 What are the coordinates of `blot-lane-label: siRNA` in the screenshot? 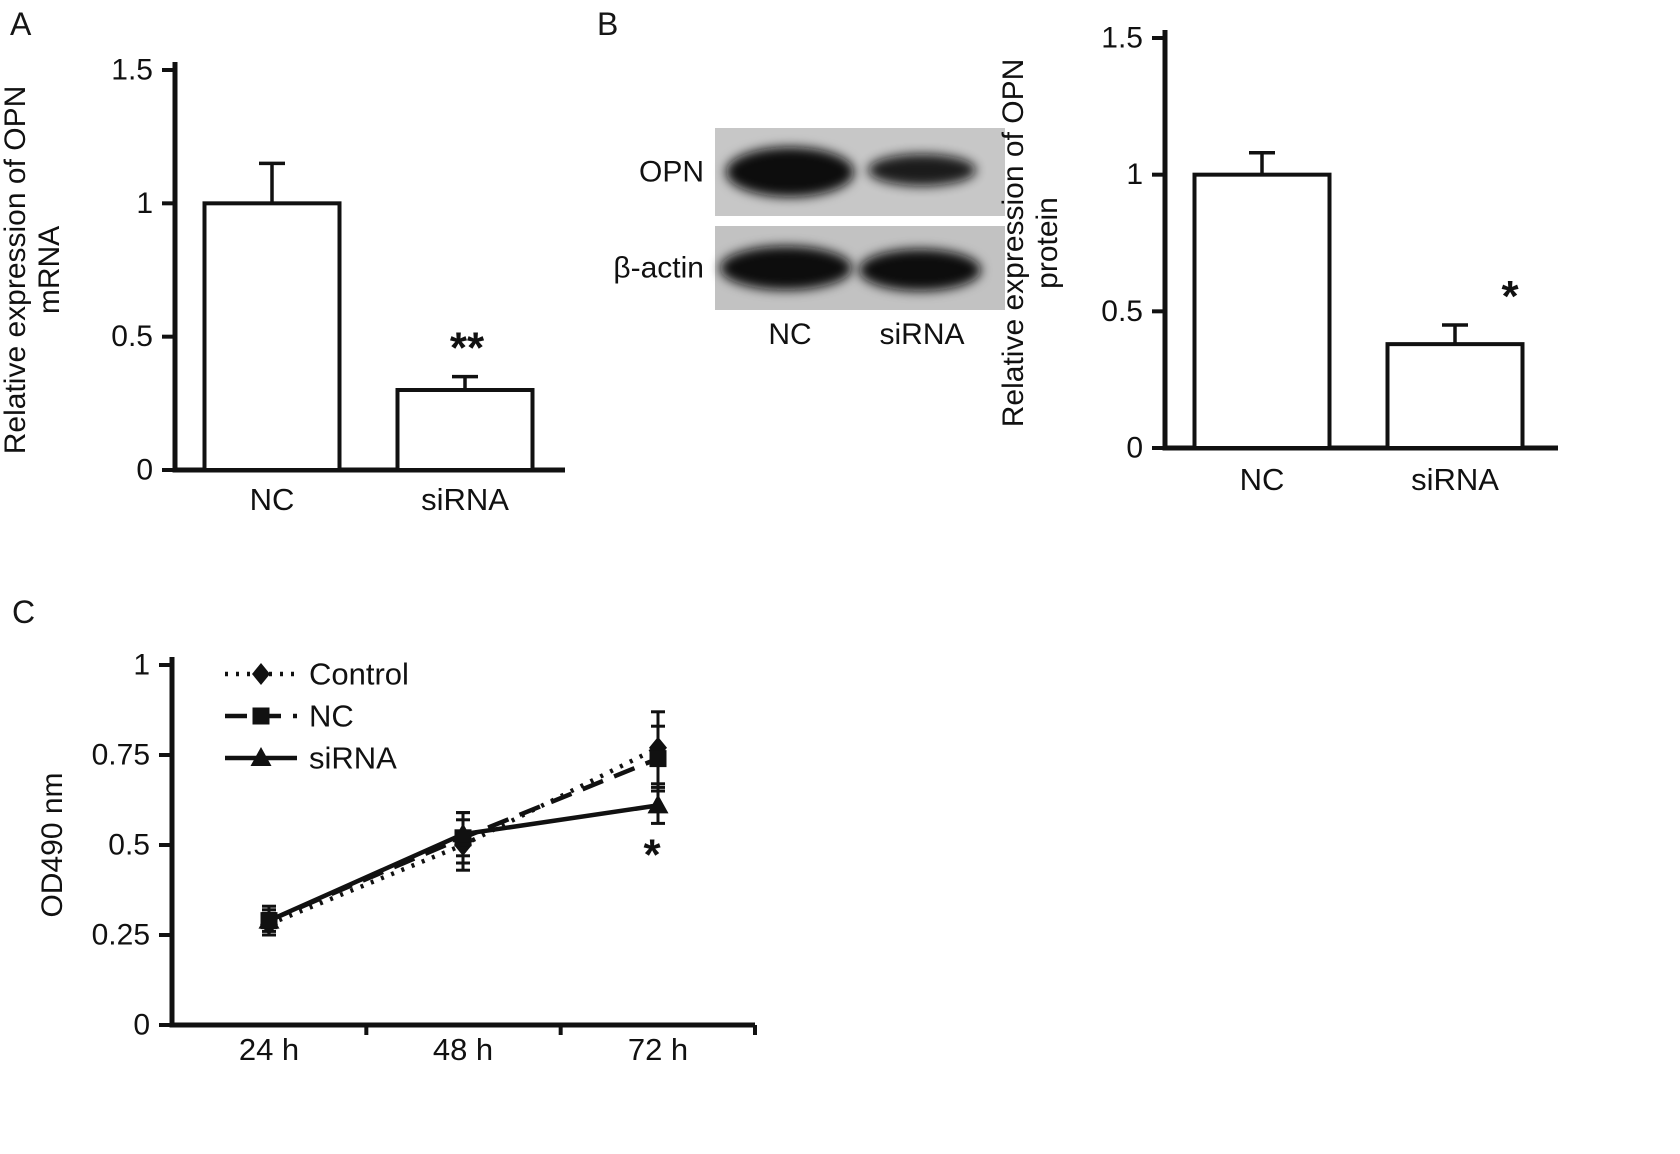 It's located at (921, 334).